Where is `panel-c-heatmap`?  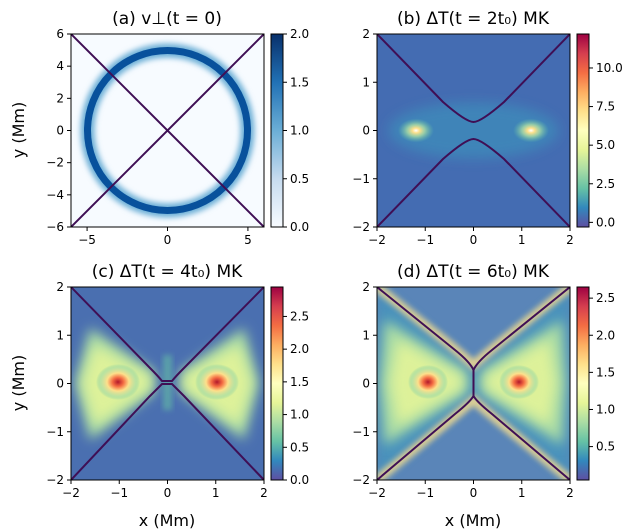
panel-c-heatmap is located at coordinates (167, 383).